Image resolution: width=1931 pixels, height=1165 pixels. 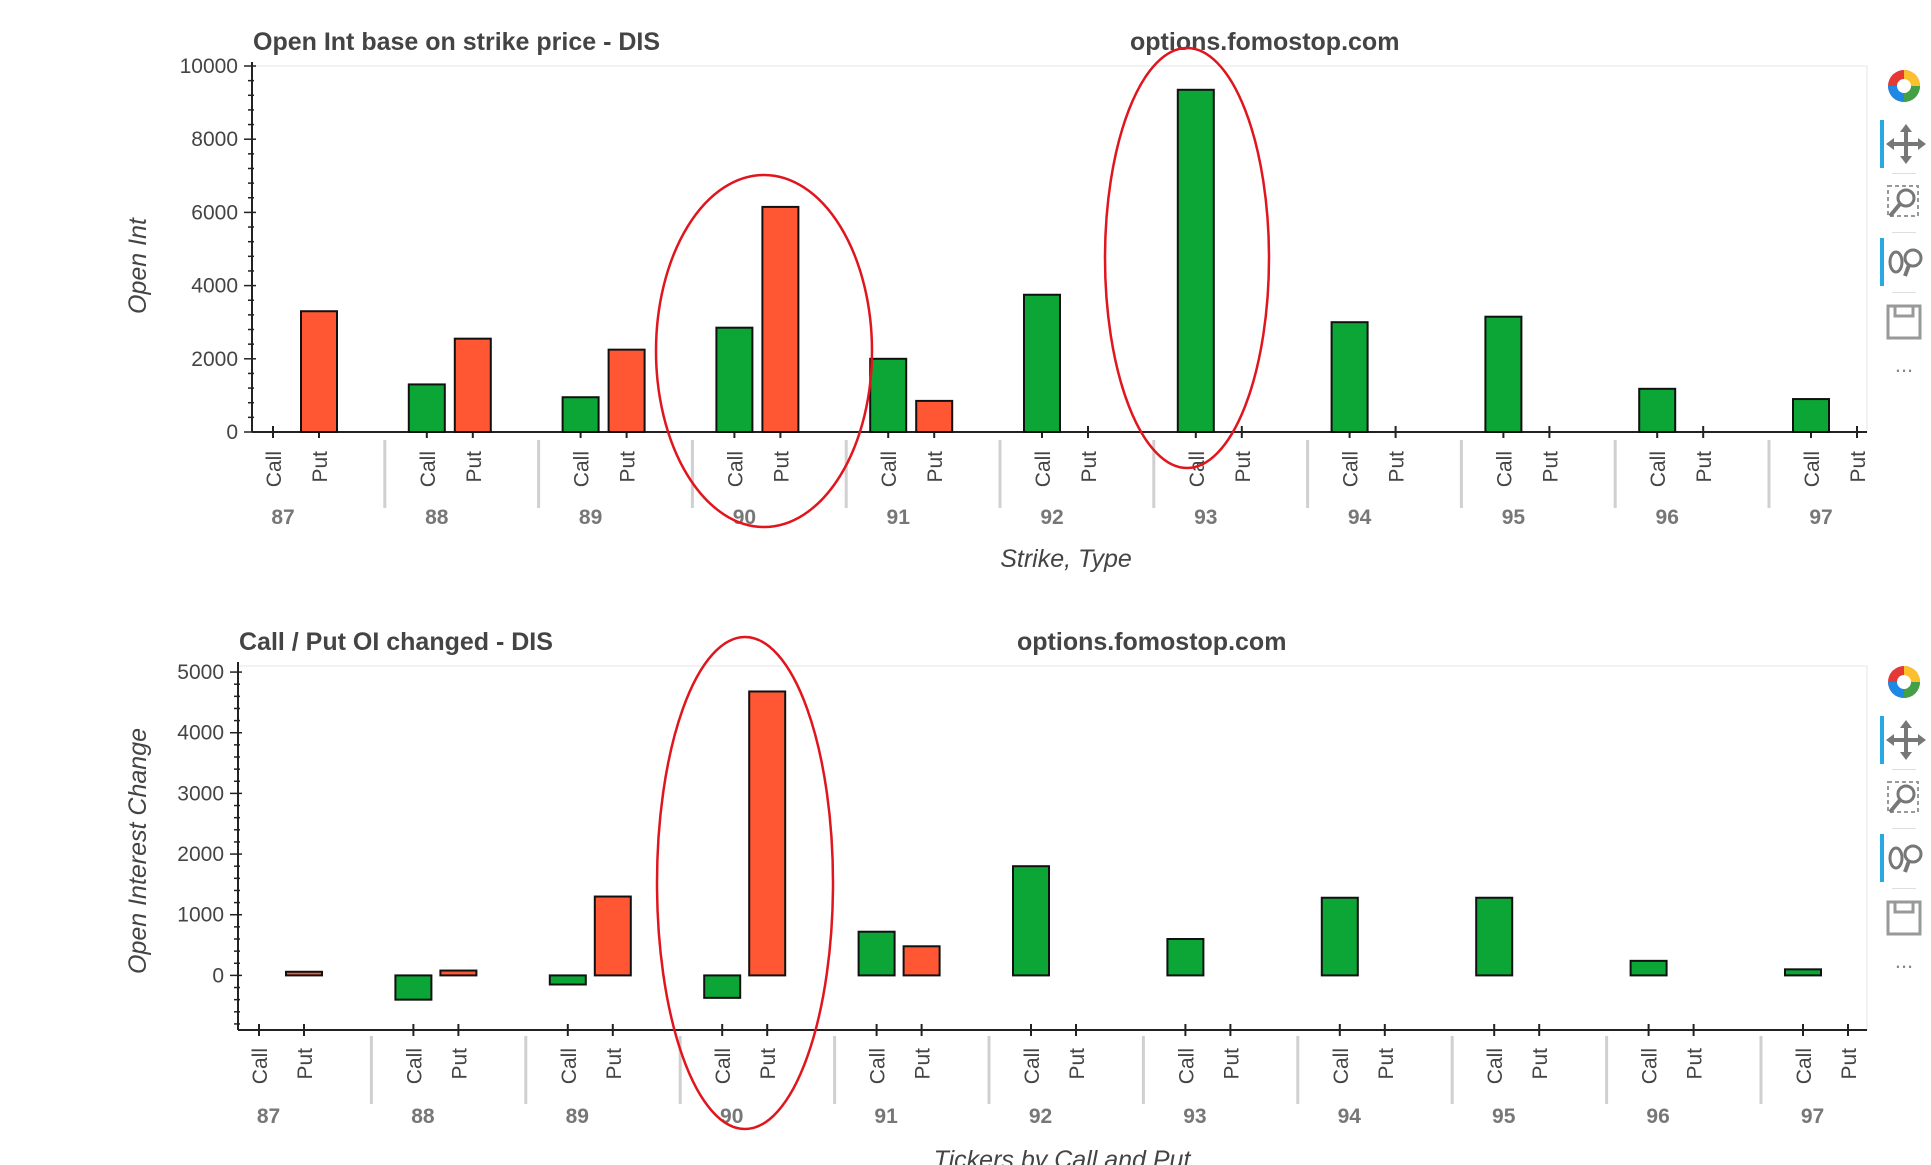 I want to click on chart-2-watermark: options.fomostop.com, so click(x=1151, y=642).